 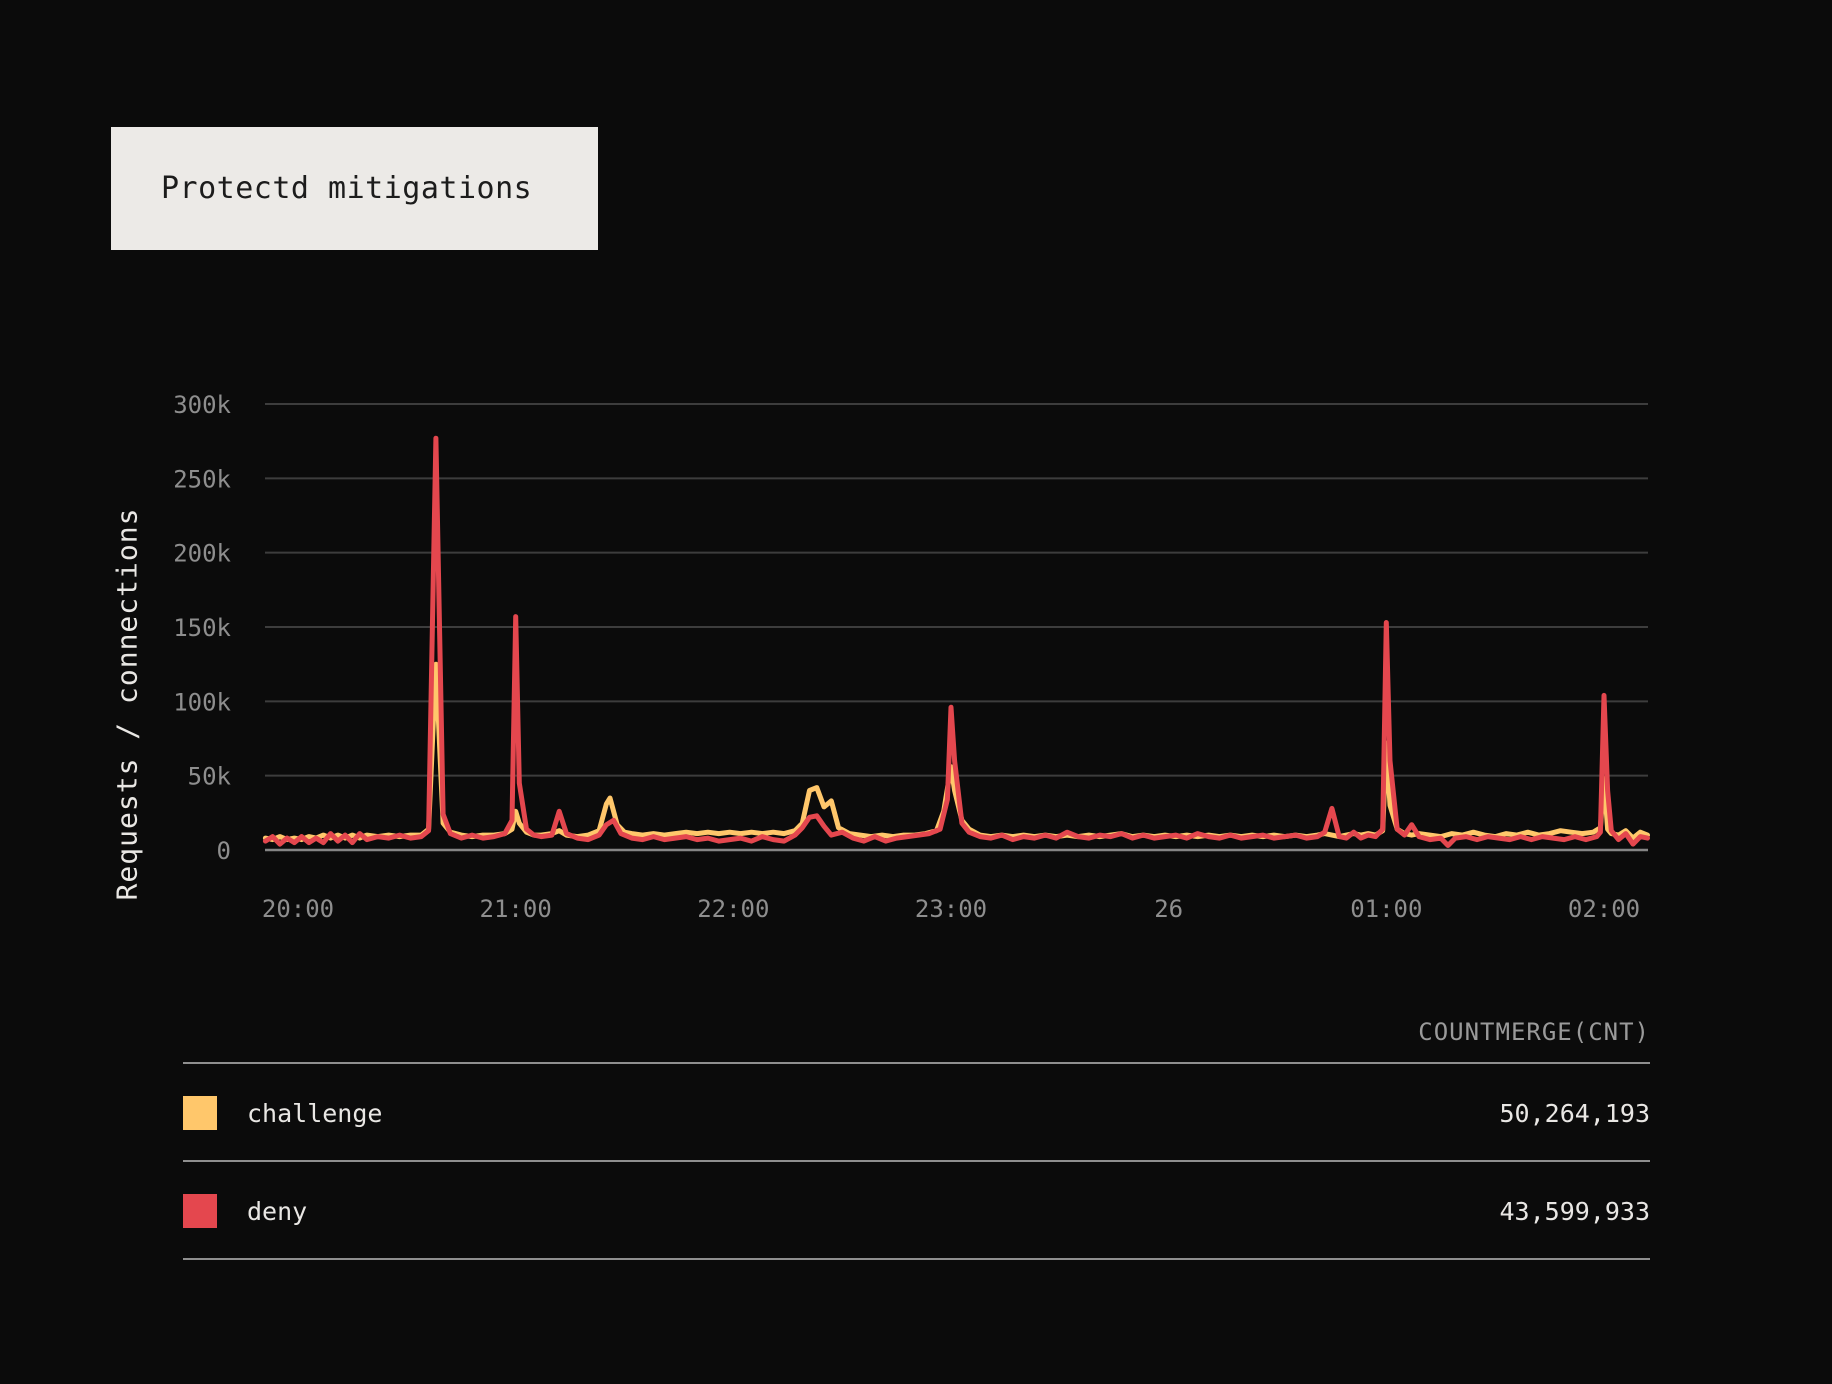 What do you see at coordinates (277, 1211) in the screenshot?
I see `legend-series-label: deny` at bounding box center [277, 1211].